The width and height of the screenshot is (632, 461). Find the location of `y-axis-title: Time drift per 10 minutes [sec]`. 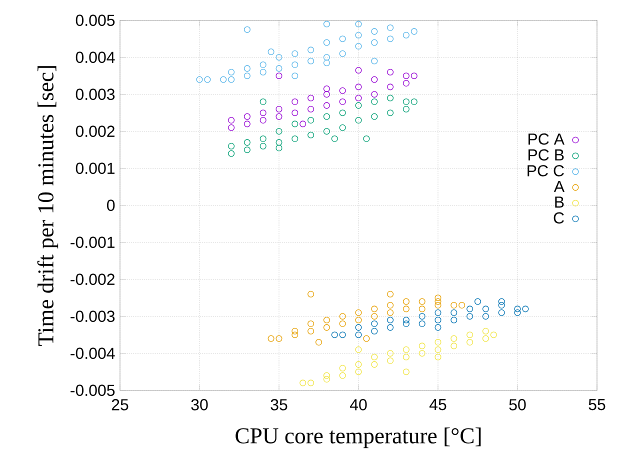

y-axis-title: Time drift per 10 minutes [sec] is located at coordinates (47, 206).